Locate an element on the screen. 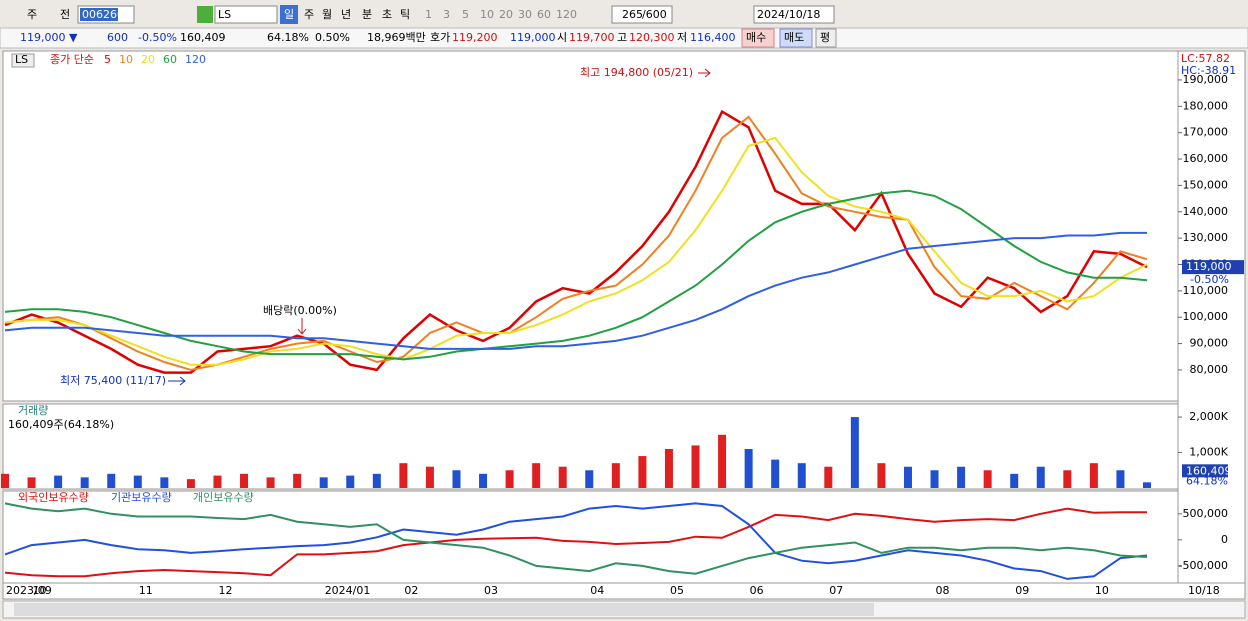  period-tab: 일 is located at coordinates (289, 14).